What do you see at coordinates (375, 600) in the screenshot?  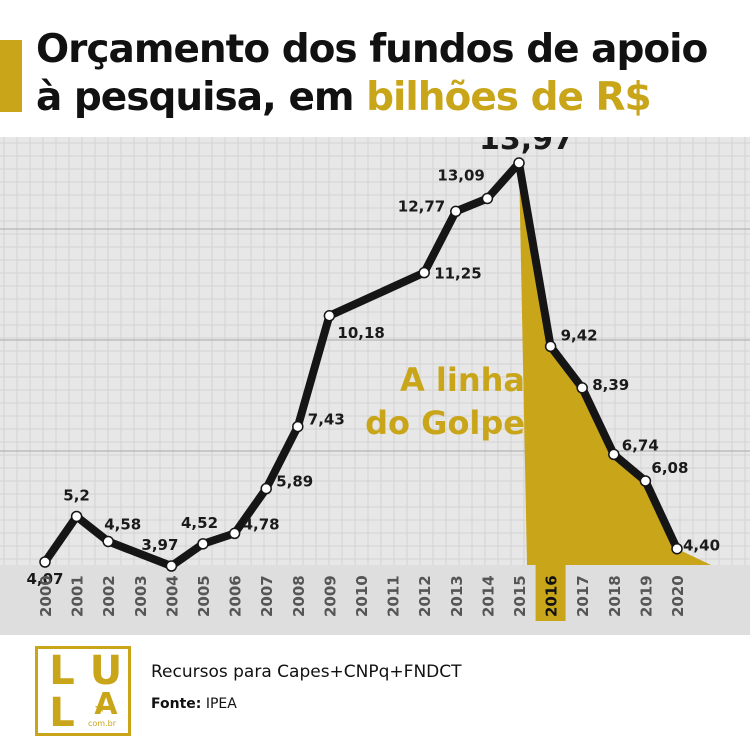 I see `x-axis-band` at bounding box center [375, 600].